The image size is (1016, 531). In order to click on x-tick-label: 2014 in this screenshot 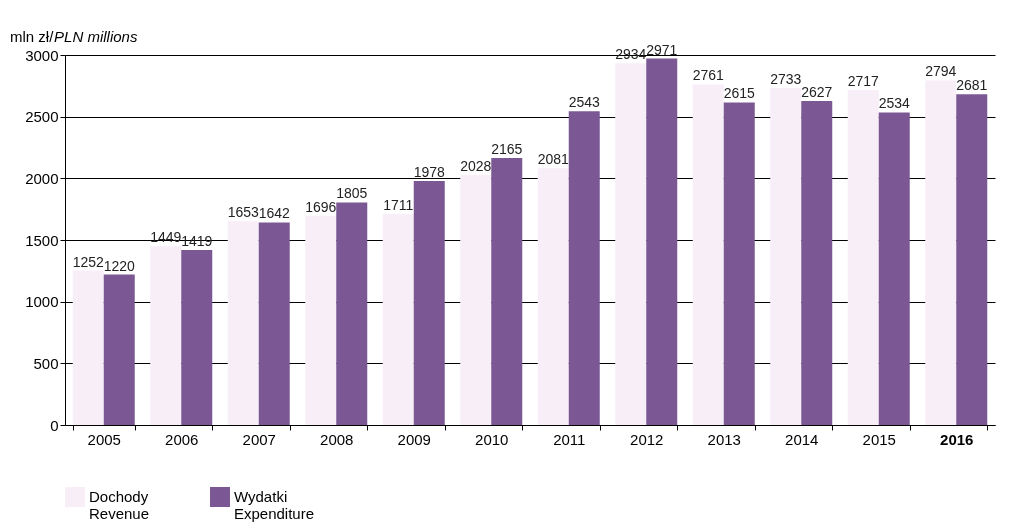, I will do `click(802, 439)`.